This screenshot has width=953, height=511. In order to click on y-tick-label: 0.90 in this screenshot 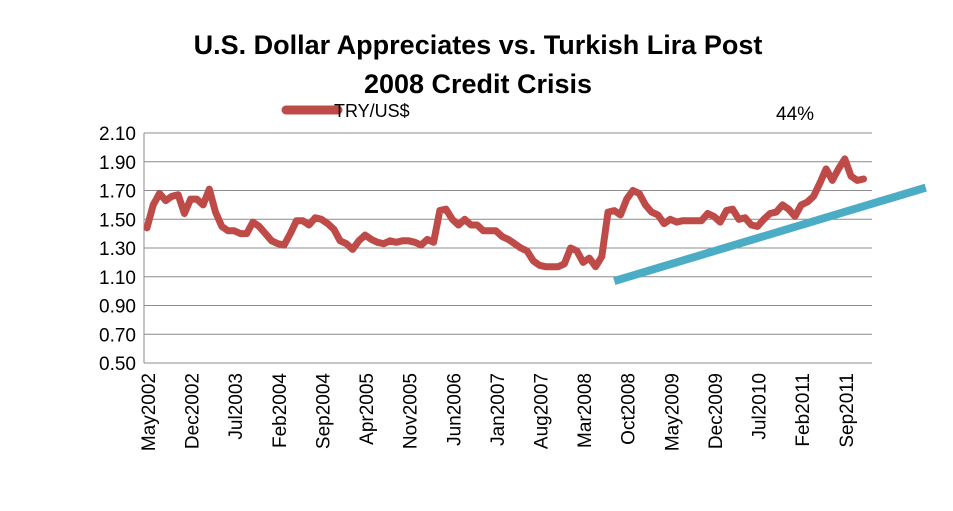, I will do `click(117, 307)`.